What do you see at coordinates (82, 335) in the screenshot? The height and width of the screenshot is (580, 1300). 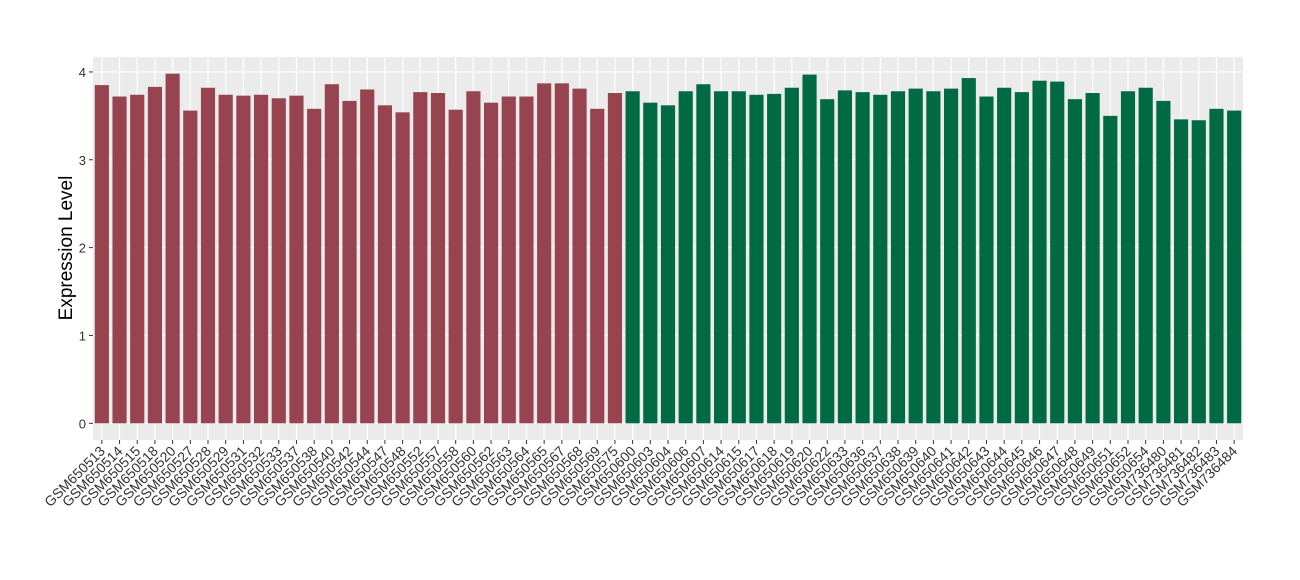 I see `y-tick-label: 1` at bounding box center [82, 335].